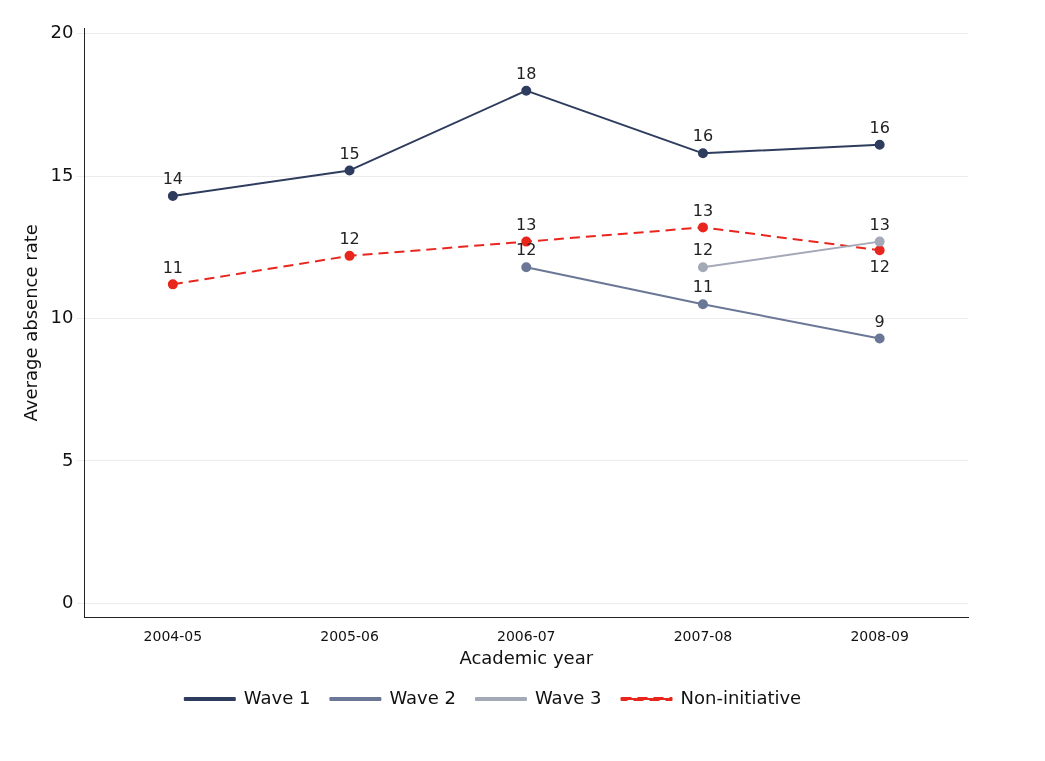 The image size is (1045, 761). What do you see at coordinates (526, 657) in the screenshot?
I see `x-axis-title: Academic year` at bounding box center [526, 657].